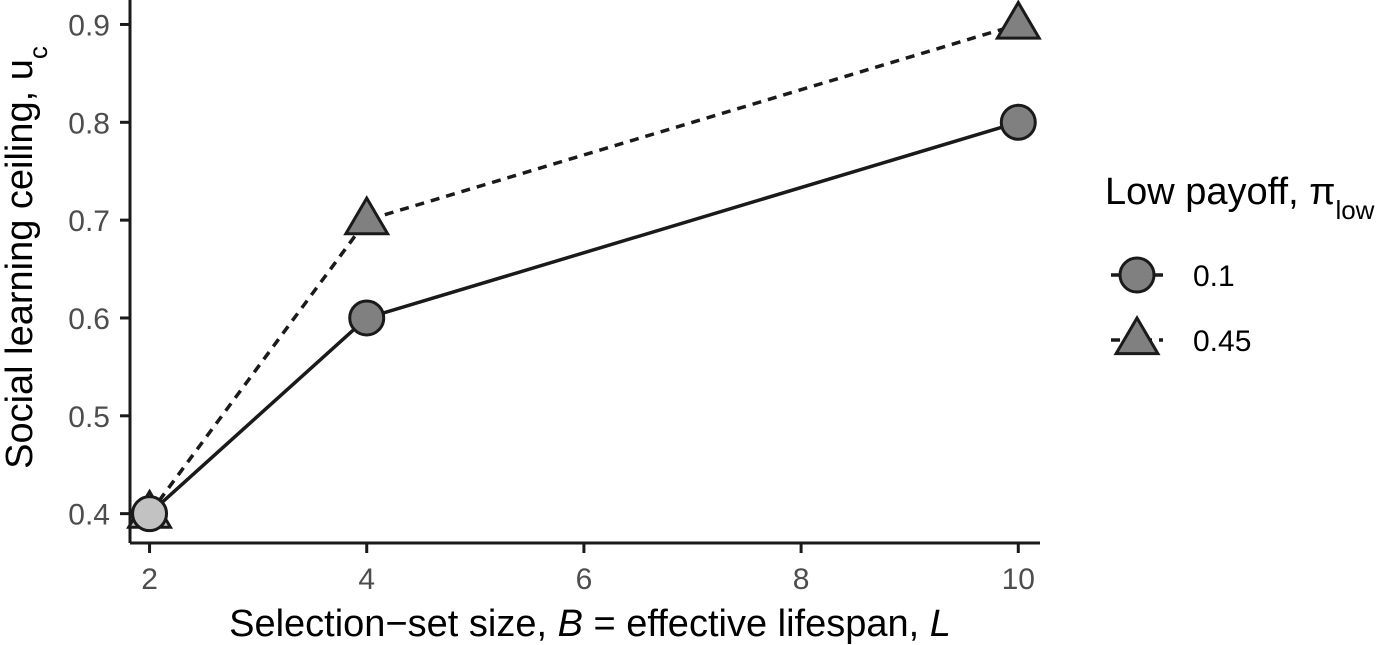 The image size is (1400, 645). What do you see at coordinates (20, 264) in the screenshot?
I see `y-axis-title-main: Social learning ceiling, u` at bounding box center [20, 264].